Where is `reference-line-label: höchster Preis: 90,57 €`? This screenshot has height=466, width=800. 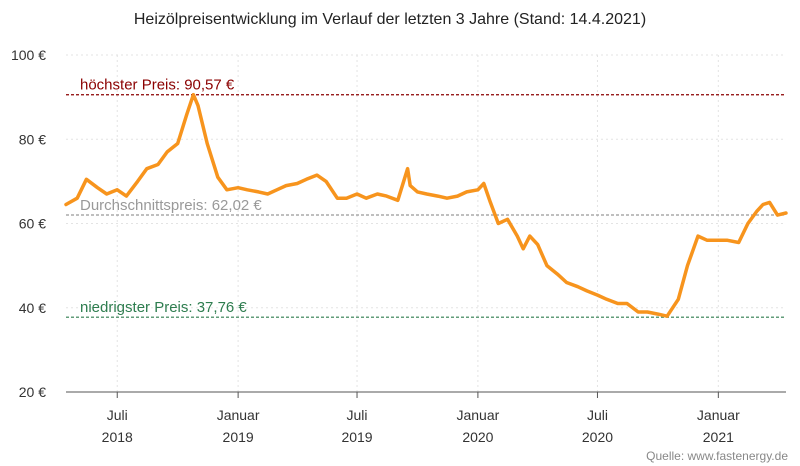 reference-line-label: höchster Preis: 90,57 € is located at coordinates (157, 85).